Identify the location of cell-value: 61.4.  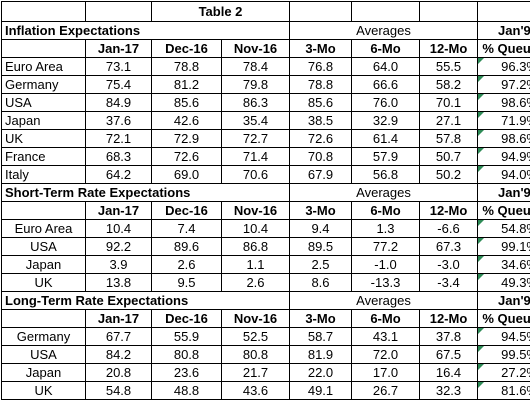
(386, 139).